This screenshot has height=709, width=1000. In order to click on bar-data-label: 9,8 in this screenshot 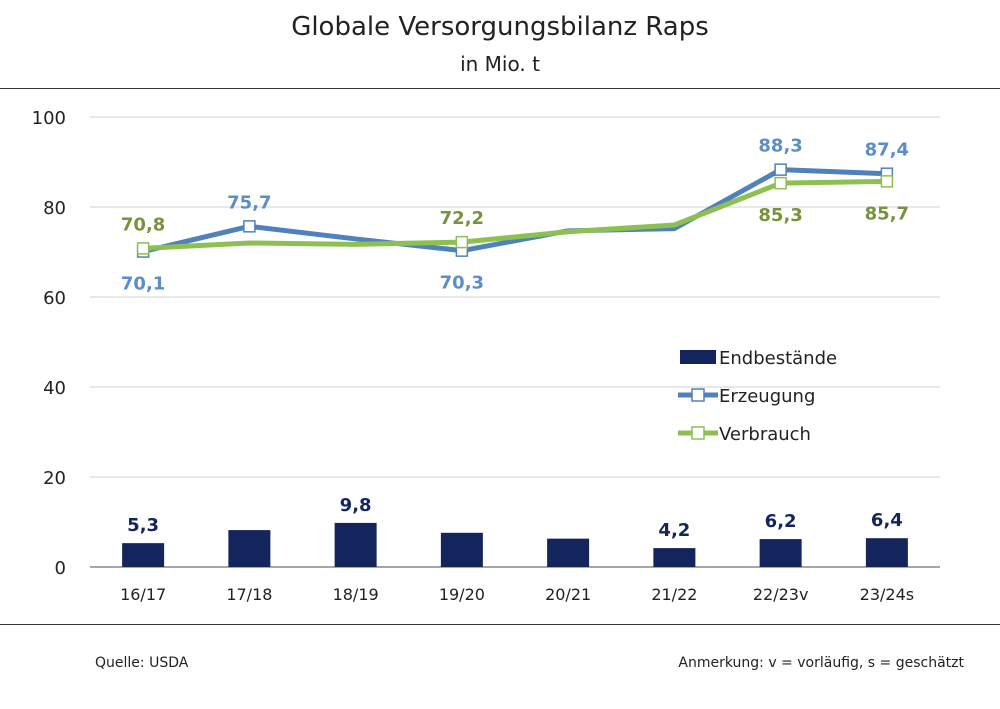, I will do `click(356, 505)`.